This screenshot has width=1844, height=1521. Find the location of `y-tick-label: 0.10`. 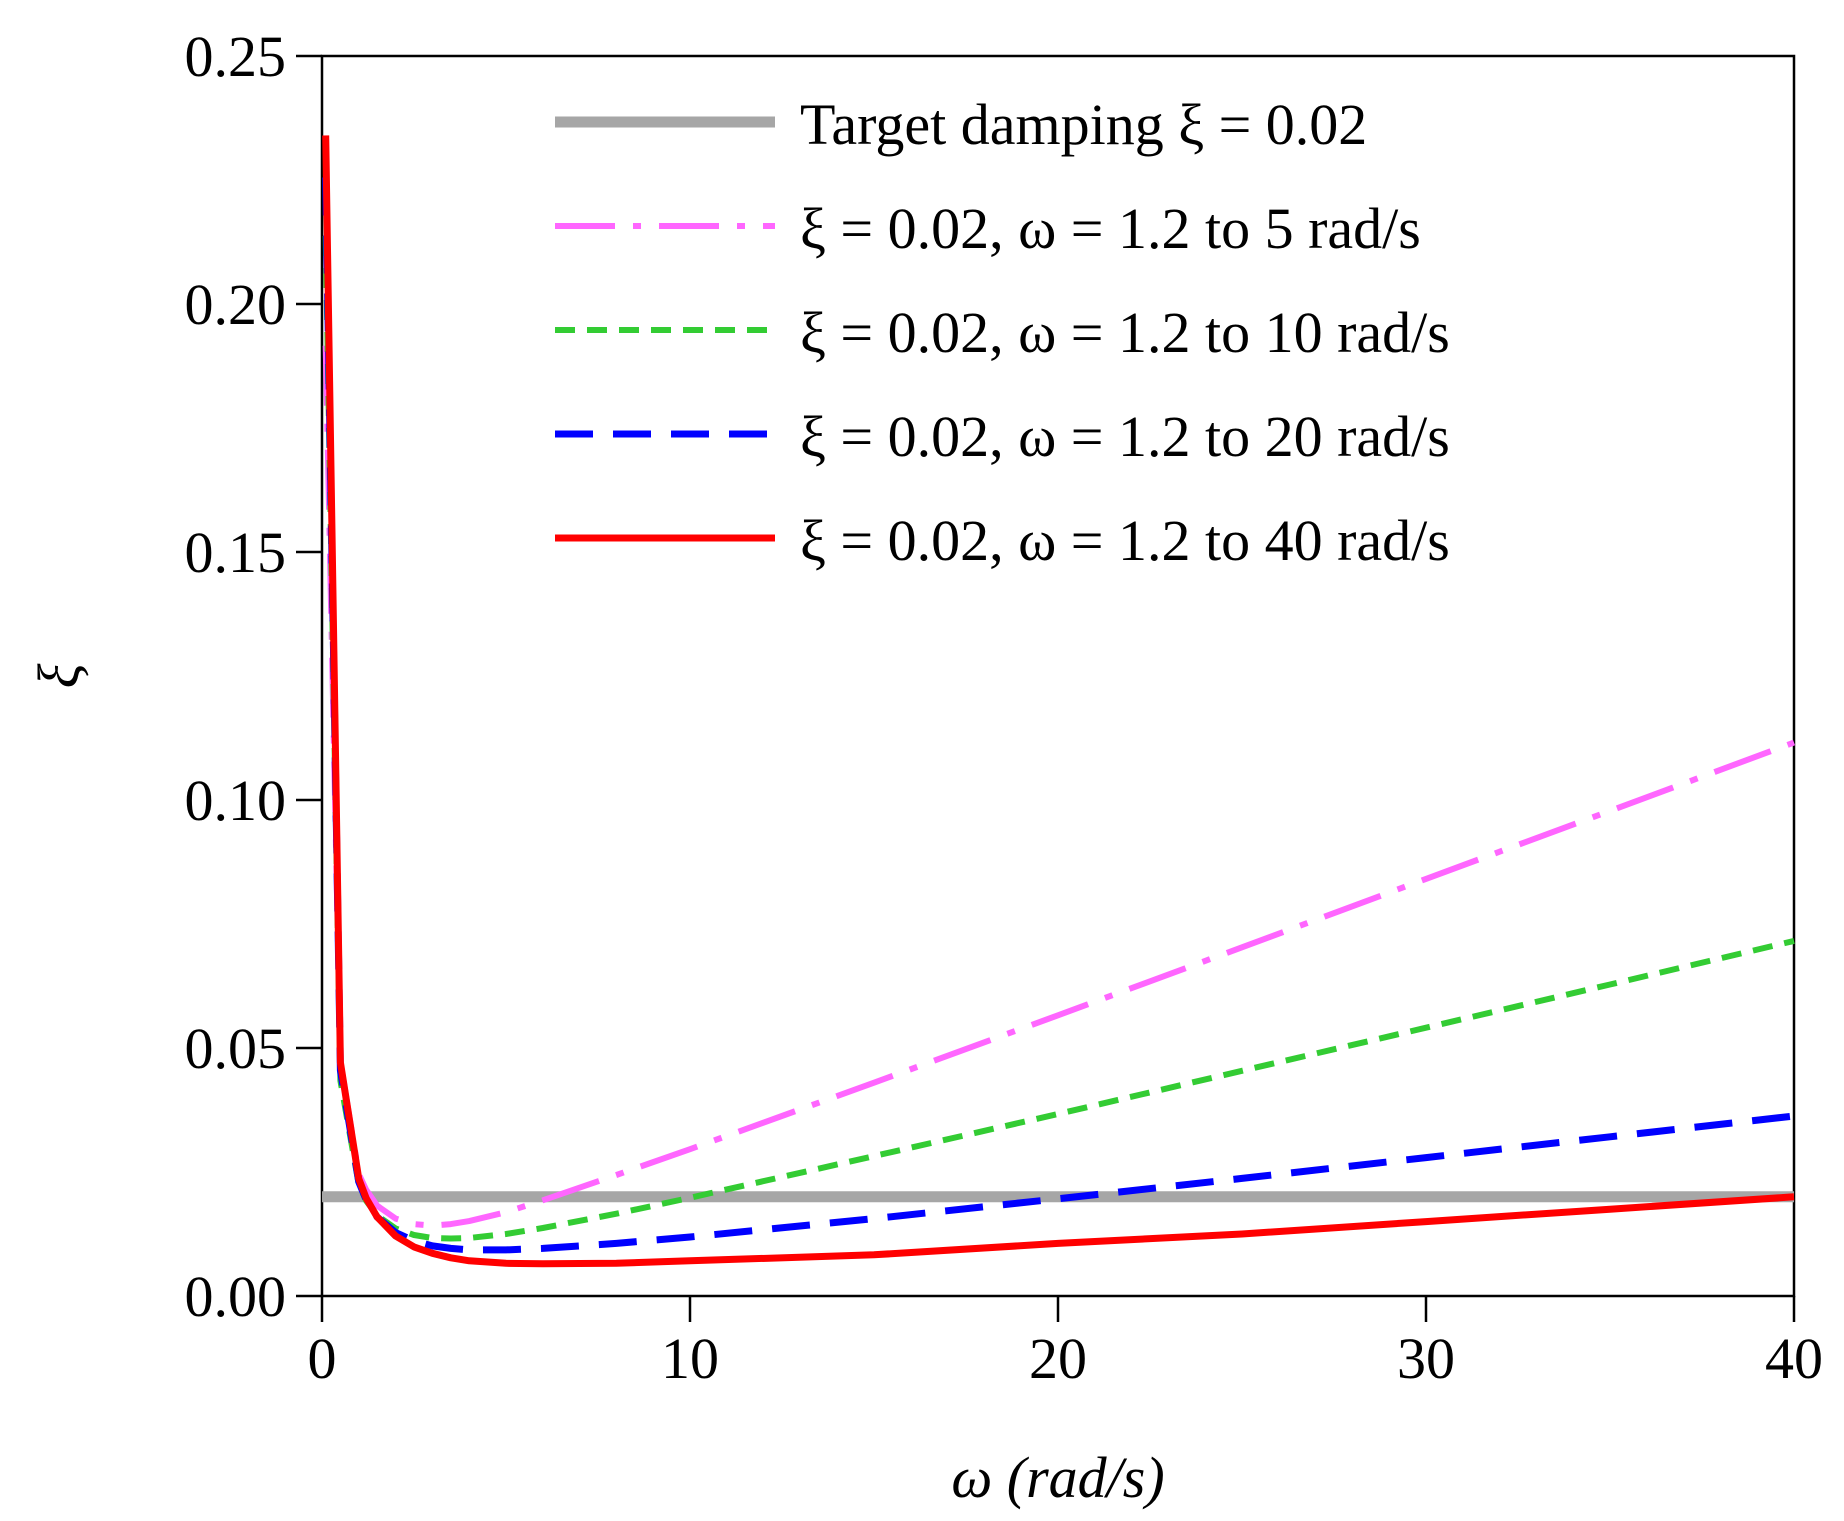

y-tick-label: 0.10 is located at coordinates (236, 800).